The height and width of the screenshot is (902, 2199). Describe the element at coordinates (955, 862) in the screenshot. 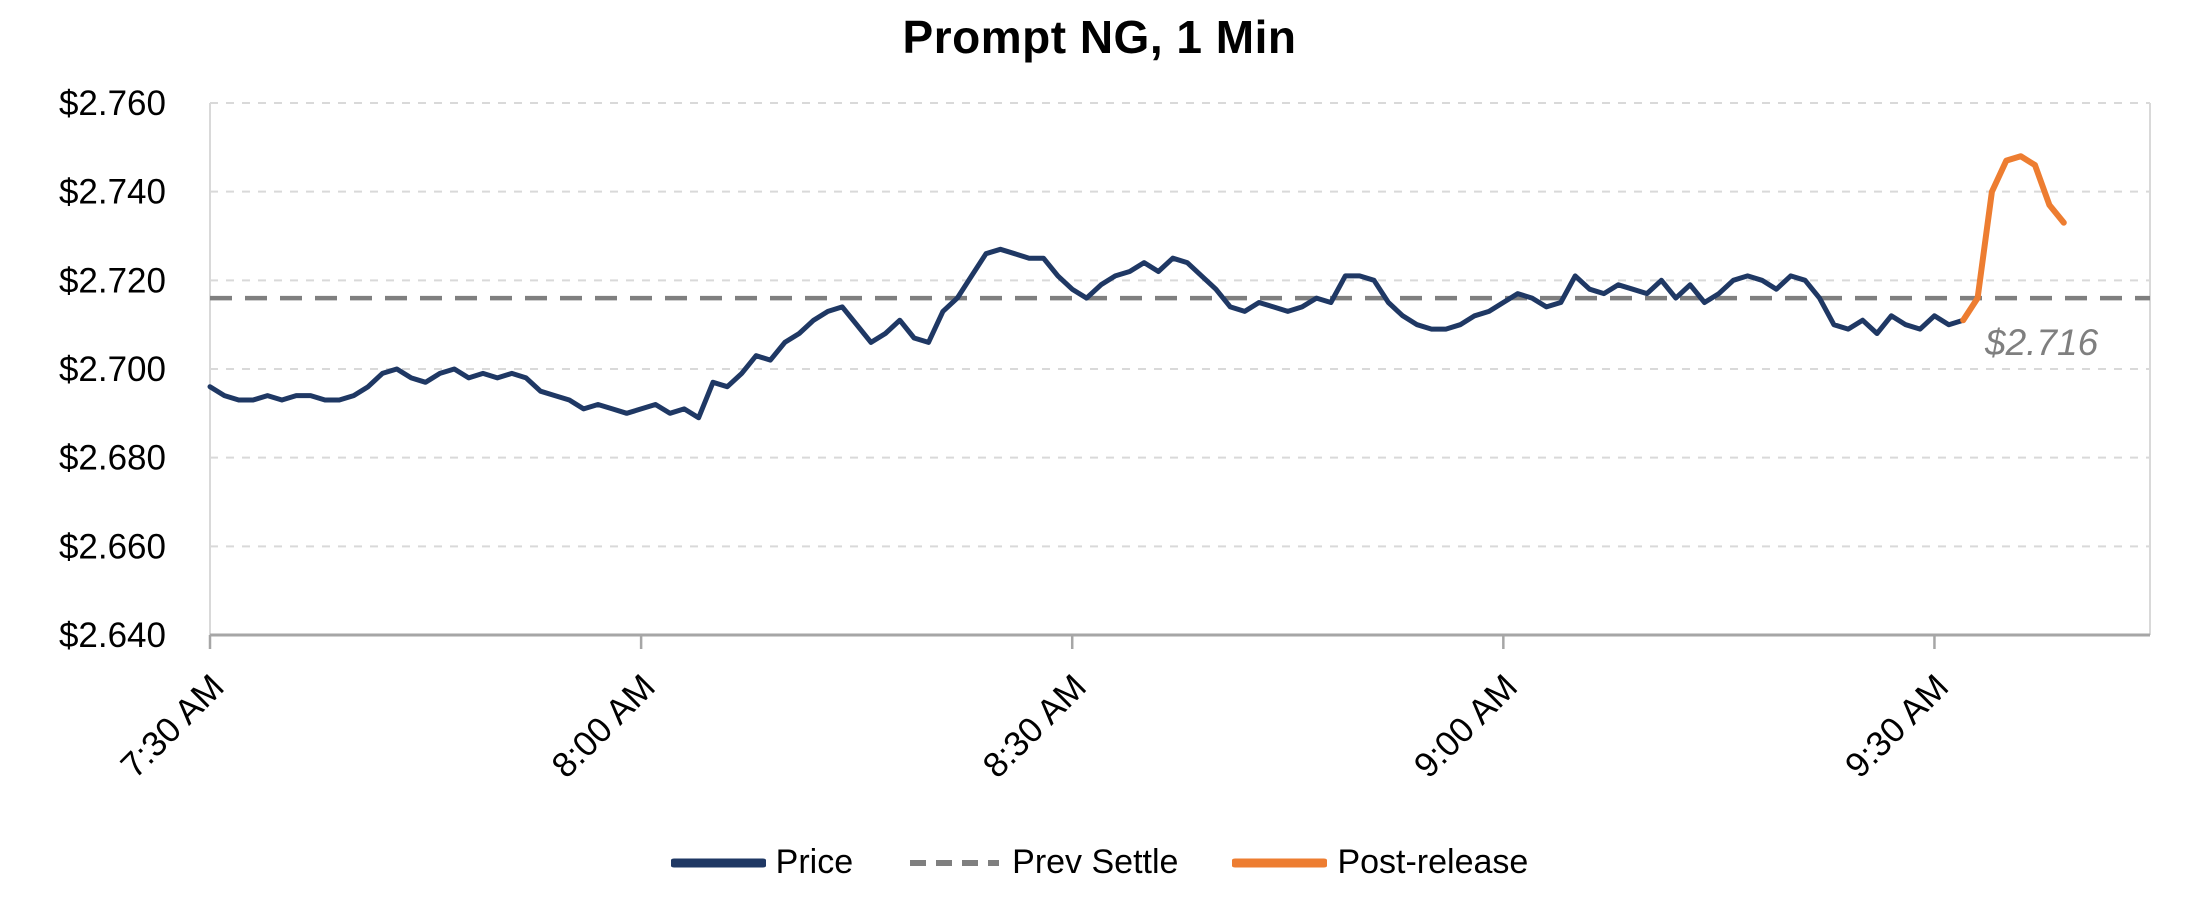

I see `prev-settle-line-swatch-icon` at that location.